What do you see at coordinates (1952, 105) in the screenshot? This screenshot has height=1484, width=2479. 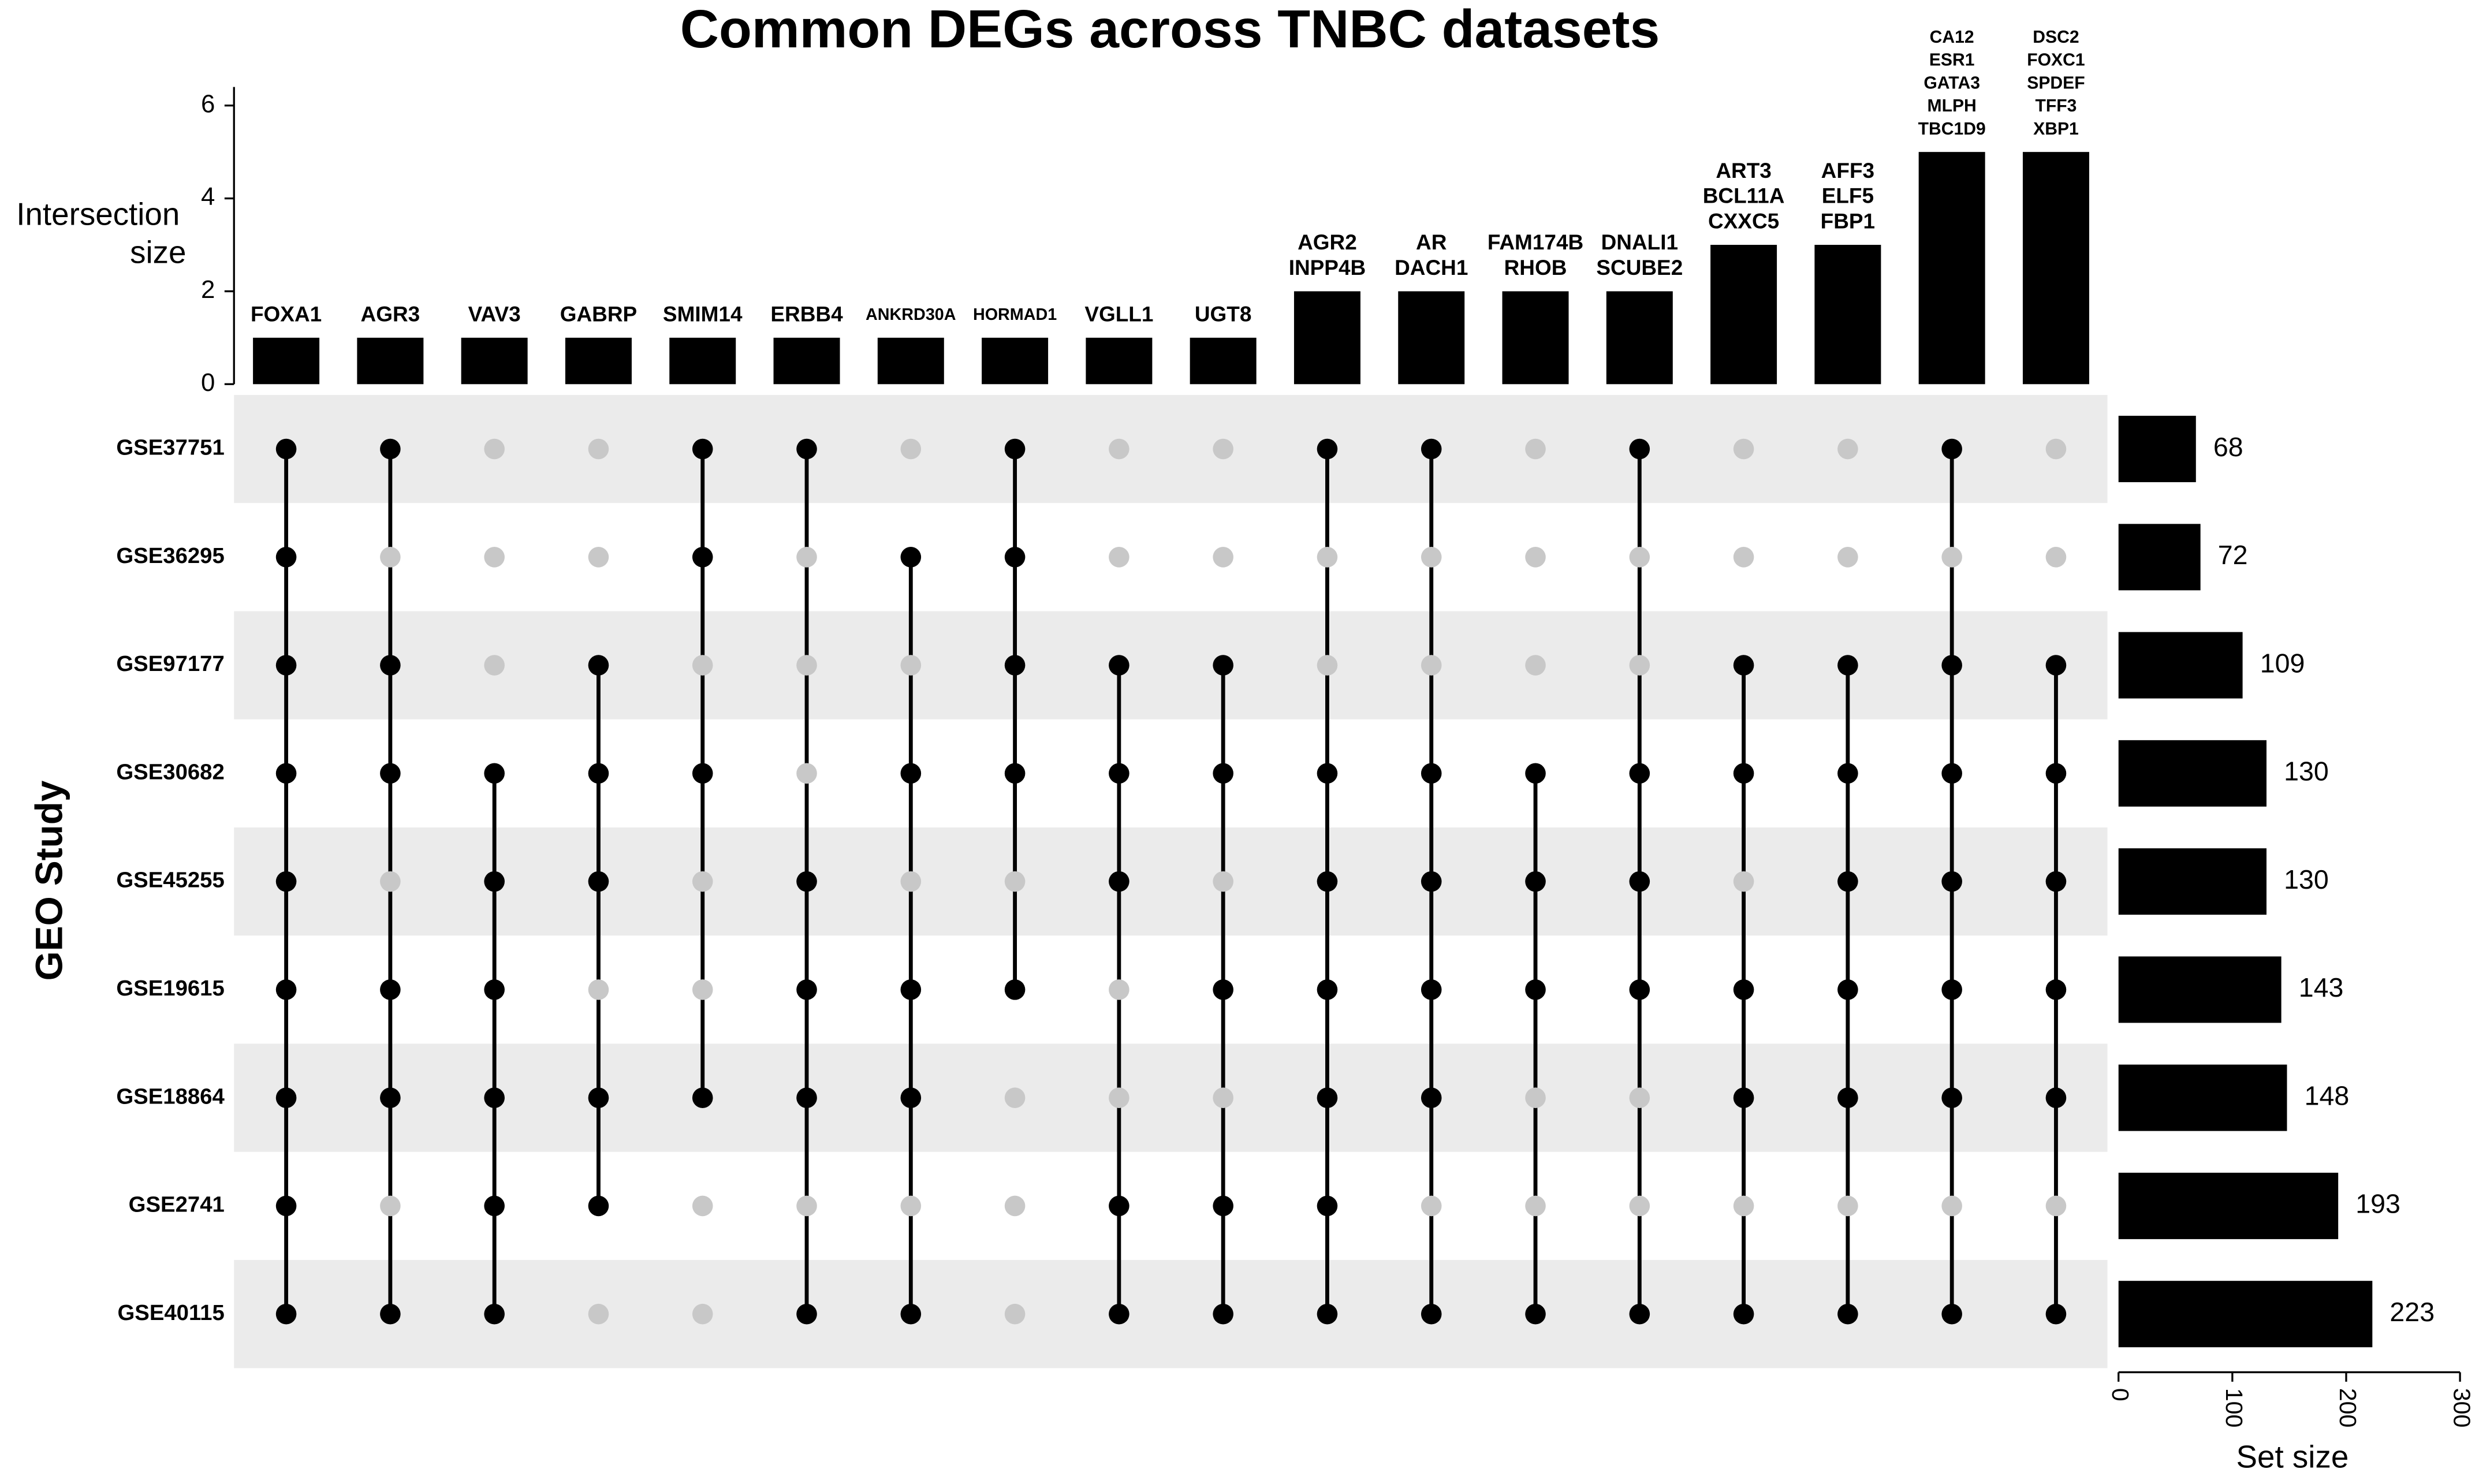 I see `gene-label: MLPH` at bounding box center [1952, 105].